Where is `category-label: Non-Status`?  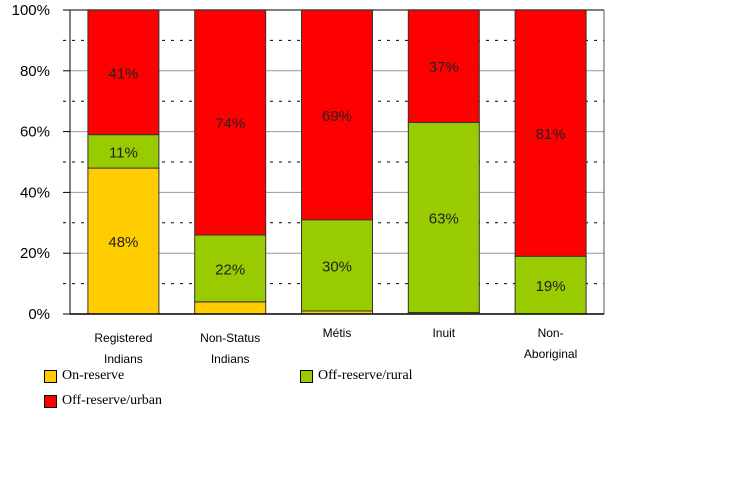 category-label: Non-Status is located at coordinates (230, 338).